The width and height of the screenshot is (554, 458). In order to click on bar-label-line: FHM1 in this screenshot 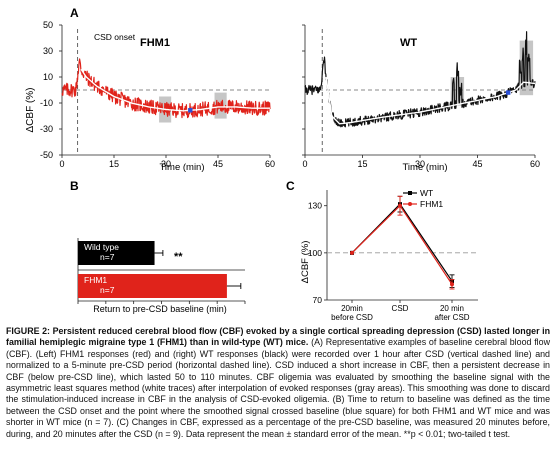, I will do `click(95, 280)`.